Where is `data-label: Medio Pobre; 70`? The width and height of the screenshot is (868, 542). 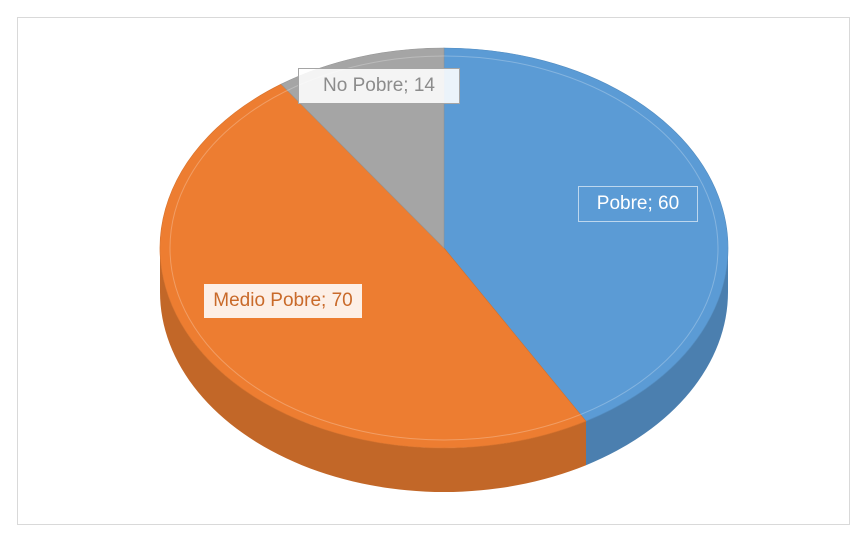 data-label: Medio Pobre; 70 is located at coordinates (283, 301).